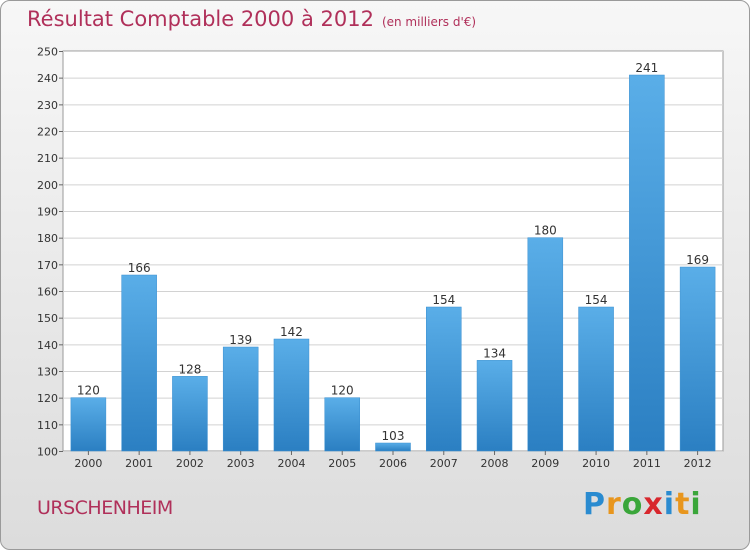 The image size is (750, 550). I want to click on x-tick-label: 2005, so click(342, 463).